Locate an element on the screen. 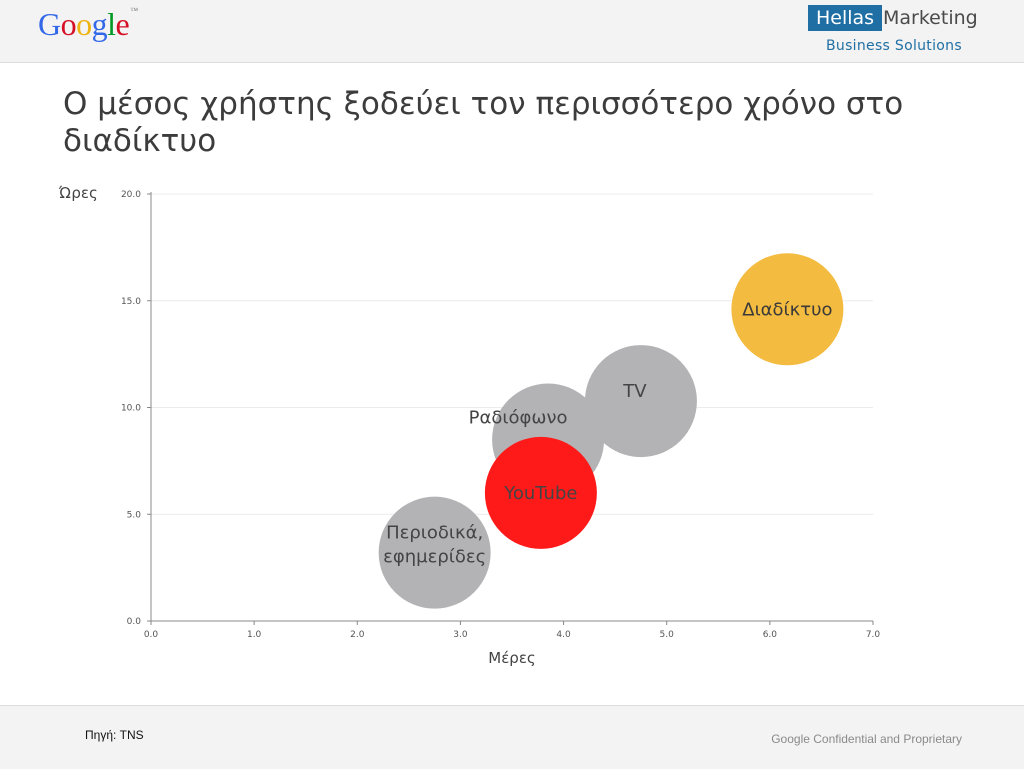 Image resolution: width=1024 pixels, height=769 pixels. source-note: Πηγή: TNS is located at coordinates (114, 735).